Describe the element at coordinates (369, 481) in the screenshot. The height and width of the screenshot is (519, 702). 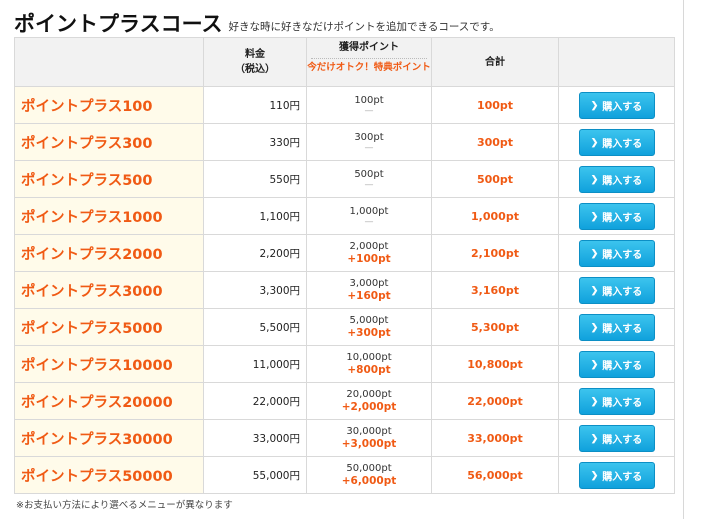
I see `bonus-points: +6,000pt` at that location.